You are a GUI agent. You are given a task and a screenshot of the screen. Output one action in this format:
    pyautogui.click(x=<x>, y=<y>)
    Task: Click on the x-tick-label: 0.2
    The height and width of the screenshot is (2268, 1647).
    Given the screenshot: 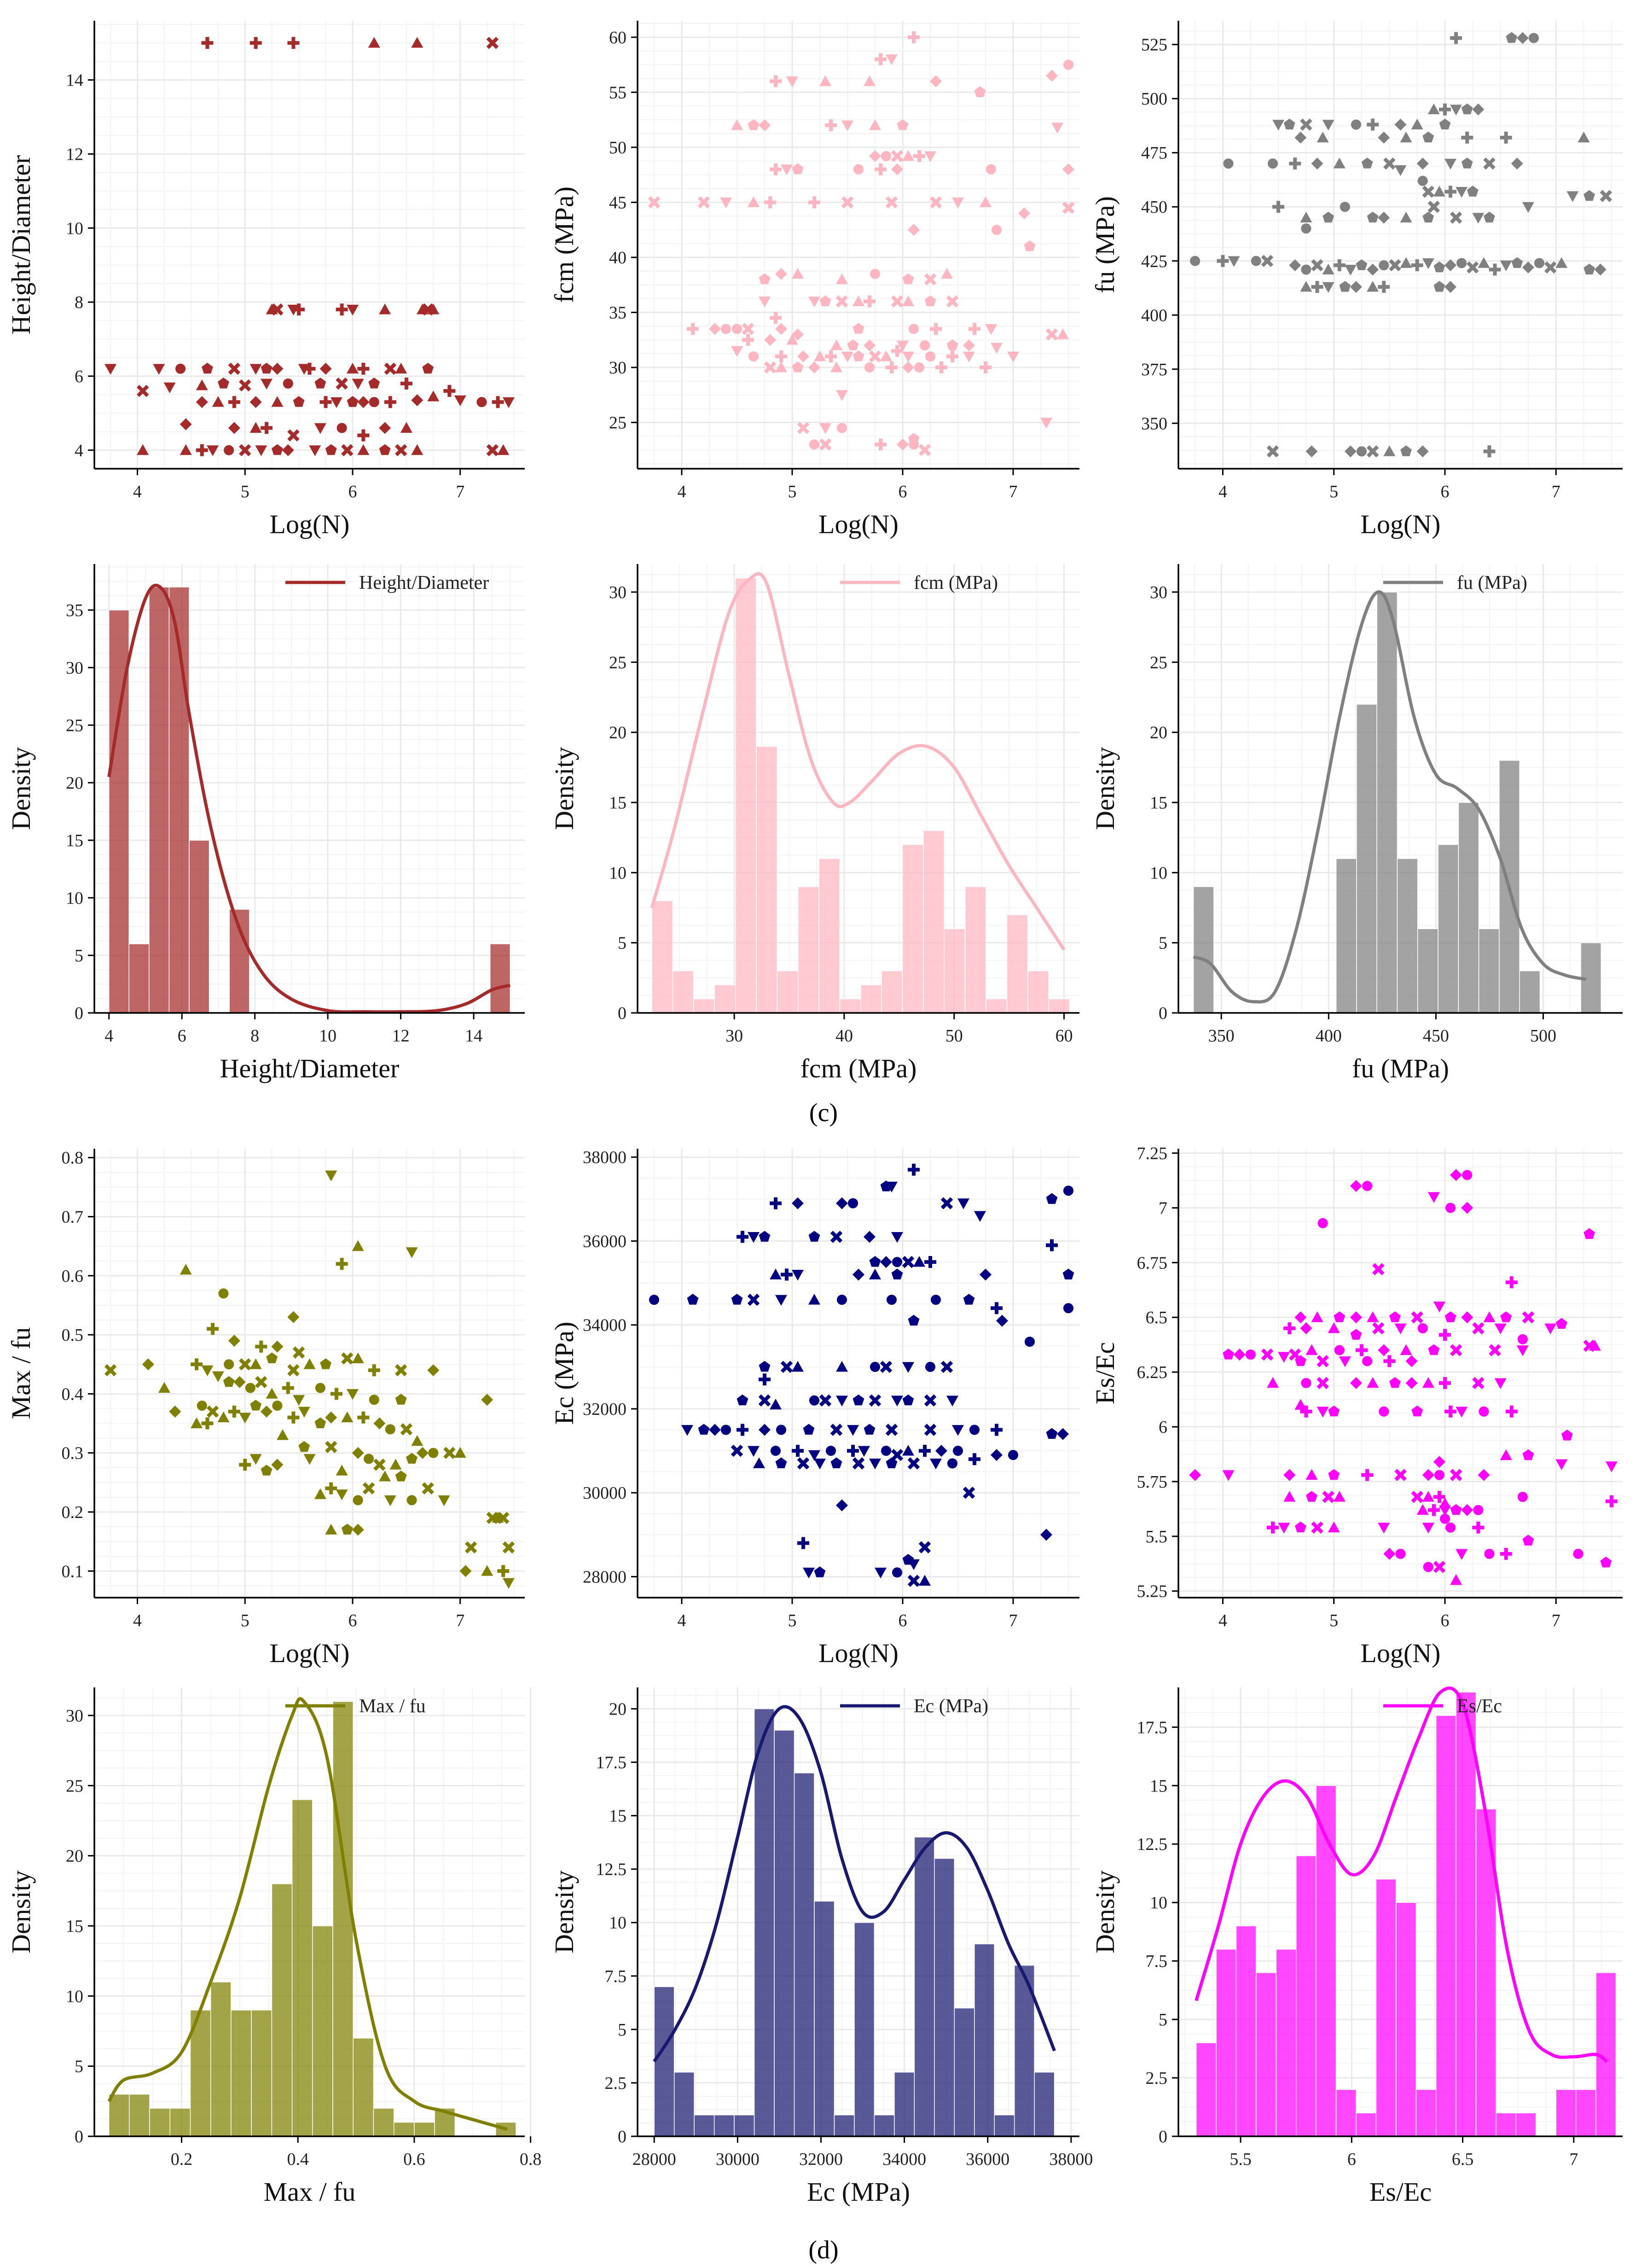 What is the action you would take?
    pyautogui.click(x=182, y=2160)
    